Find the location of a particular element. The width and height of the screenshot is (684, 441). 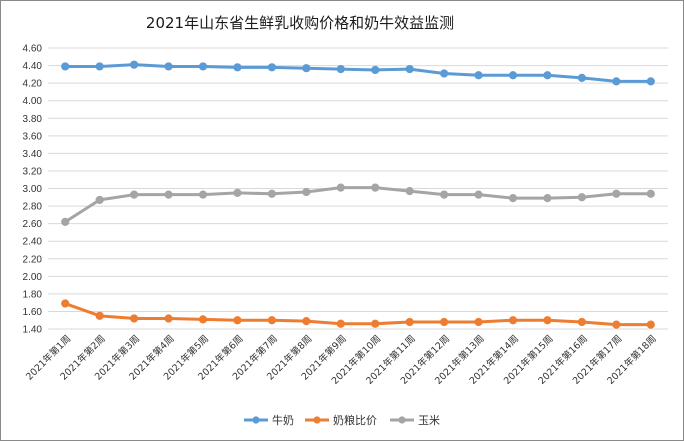

legend-label: 牛奶 is located at coordinates (283, 420).